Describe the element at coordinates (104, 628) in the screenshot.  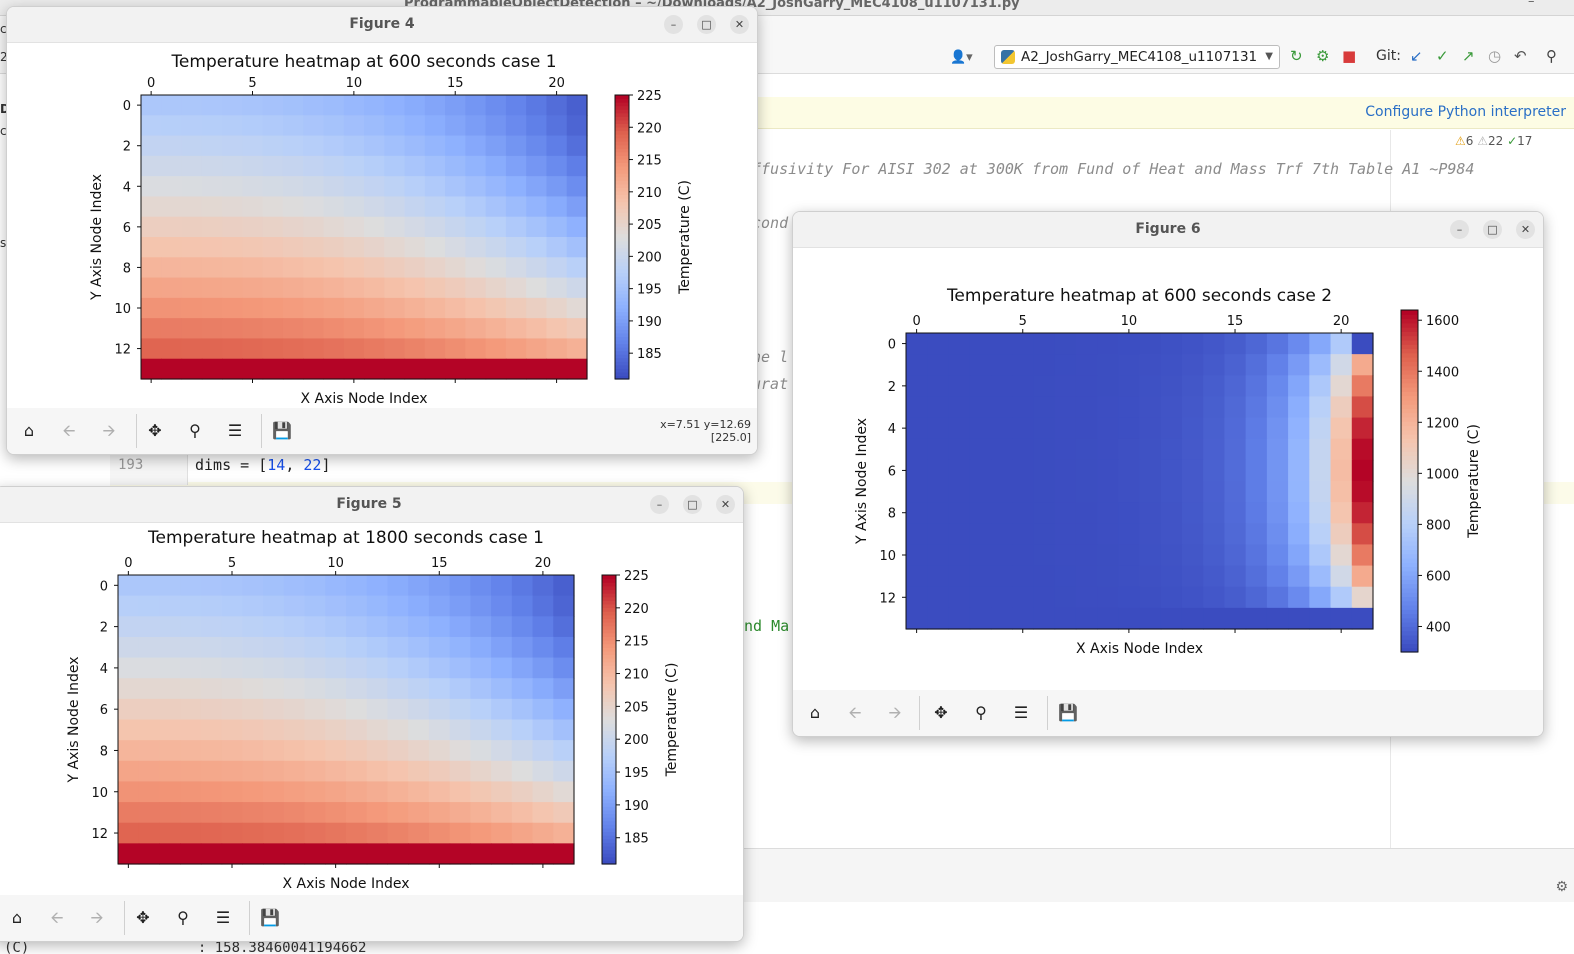
I see `y-tick-label: 2` at that location.